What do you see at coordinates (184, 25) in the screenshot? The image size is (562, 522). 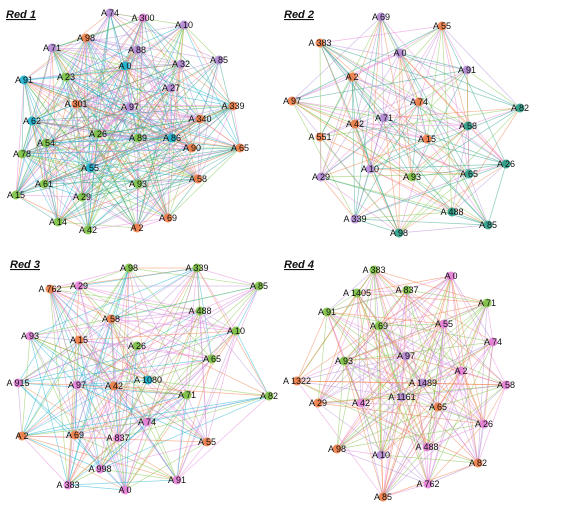 I see `node-label: A 10` at bounding box center [184, 25].